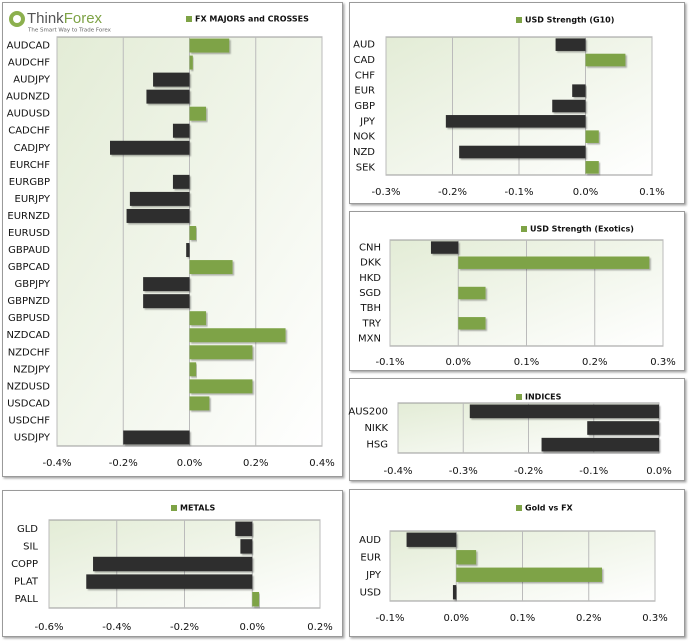 This screenshot has width=693, height=643. Describe the element at coordinates (321, 463) in the screenshot. I see `x-tick-label: 0.4%` at that location.